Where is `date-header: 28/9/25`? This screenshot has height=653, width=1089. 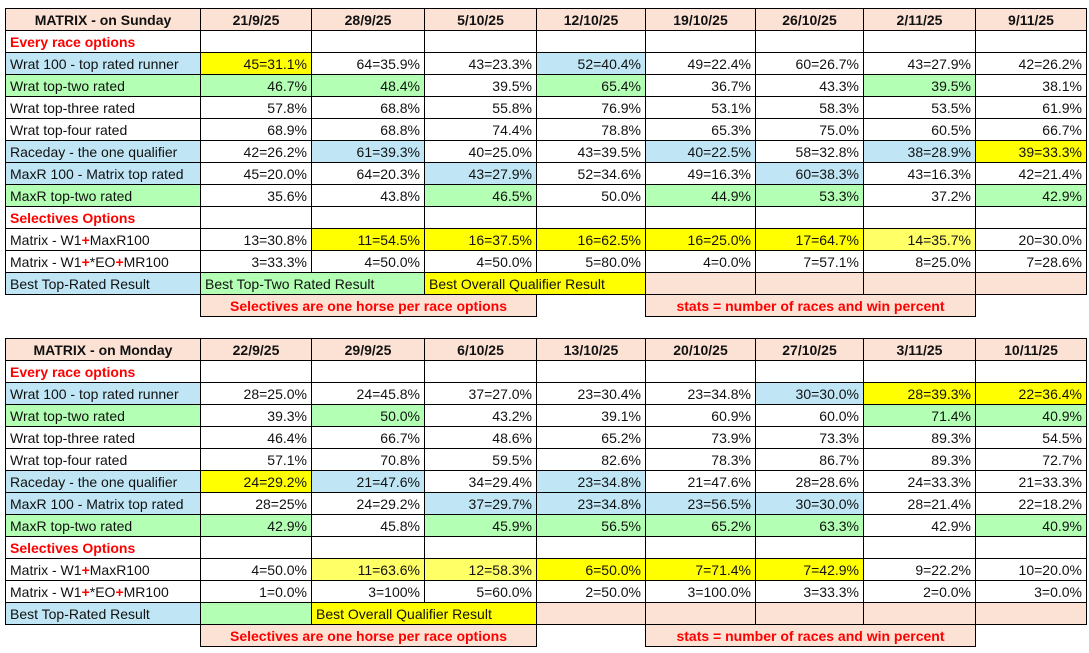 date-header: 28/9/25 is located at coordinates (368, 19).